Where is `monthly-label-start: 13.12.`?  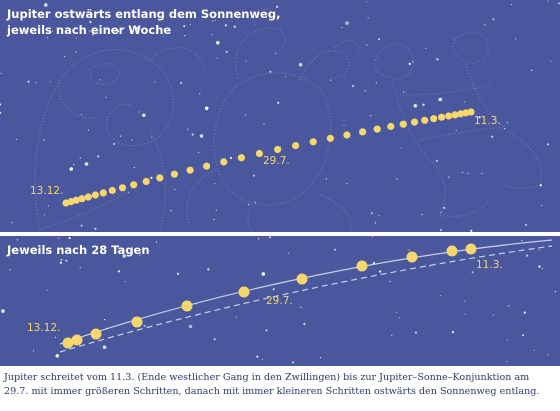
monthly-label-start: 13.12. is located at coordinates (44, 328).